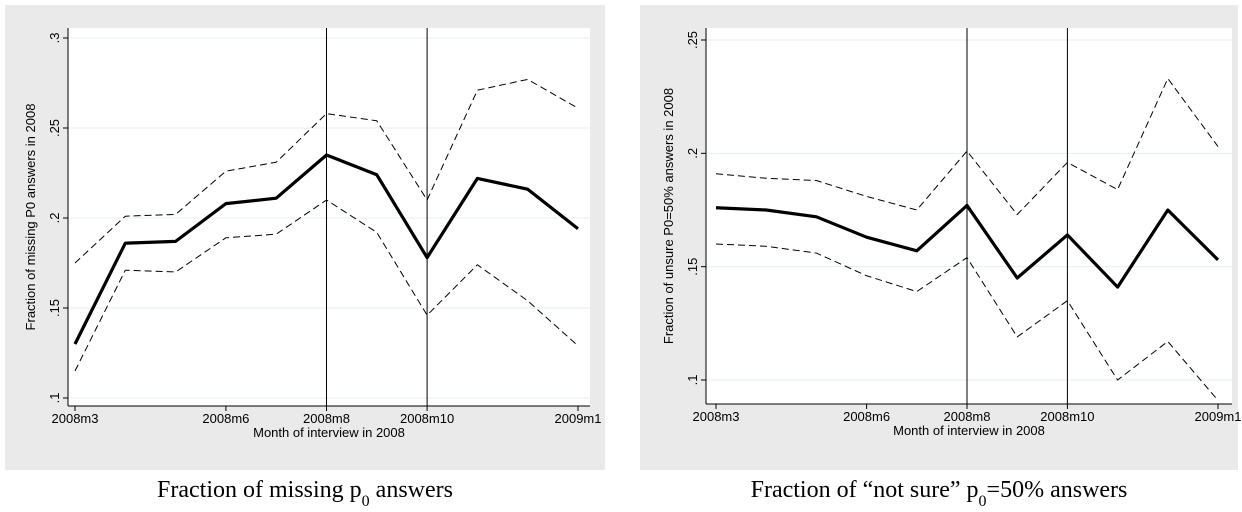 The width and height of the screenshot is (1242, 512). I want to click on y-tick-label: .3, so click(54, 38).